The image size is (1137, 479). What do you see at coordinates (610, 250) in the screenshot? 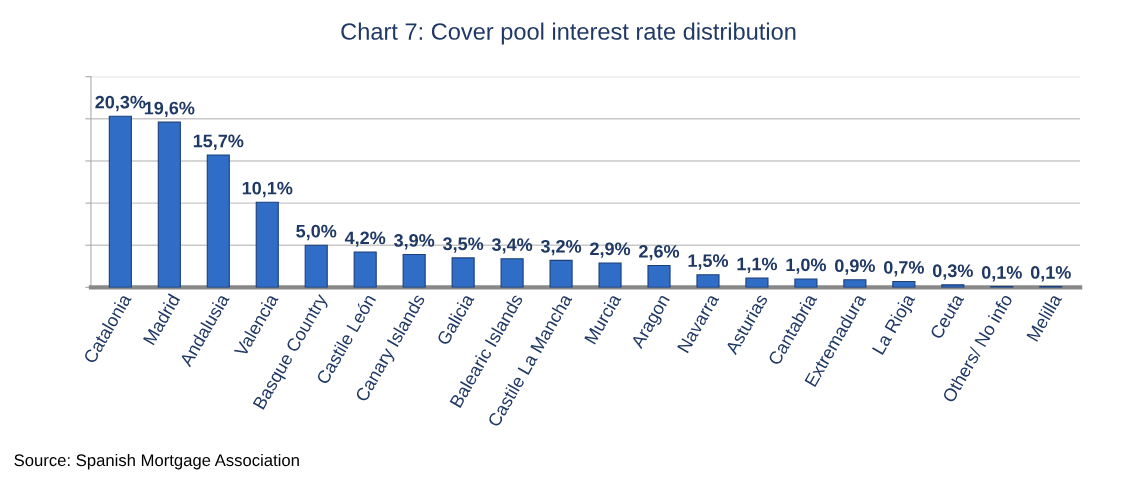
I see `data-label: 2,9%` at bounding box center [610, 250].